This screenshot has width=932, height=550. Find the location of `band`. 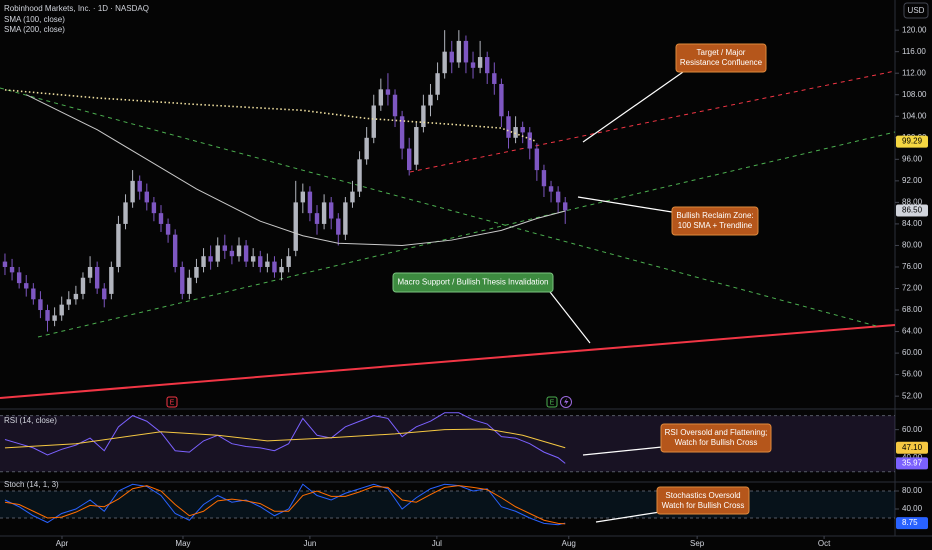

band is located at coordinates (447, 504).